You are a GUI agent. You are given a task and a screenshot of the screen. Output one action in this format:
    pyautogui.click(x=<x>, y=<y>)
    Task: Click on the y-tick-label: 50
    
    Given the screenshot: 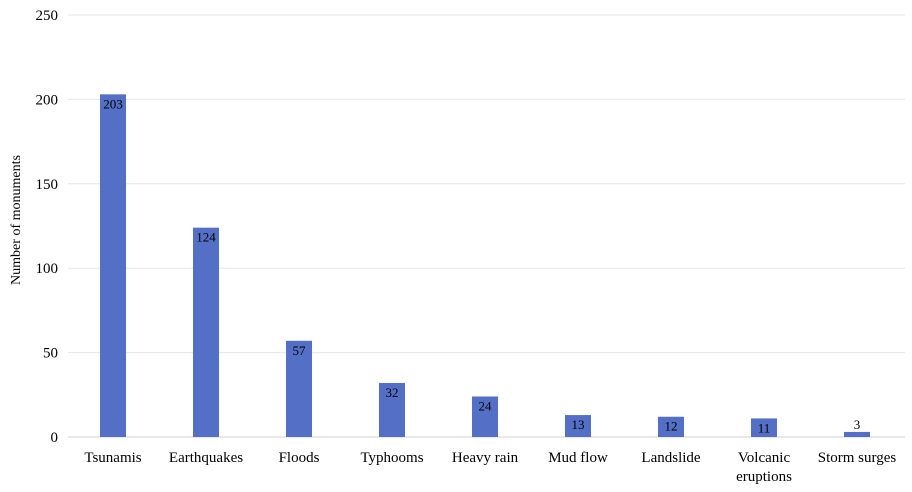 What is the action you would take?
    pyautogui.click(x=50, y=354)
    